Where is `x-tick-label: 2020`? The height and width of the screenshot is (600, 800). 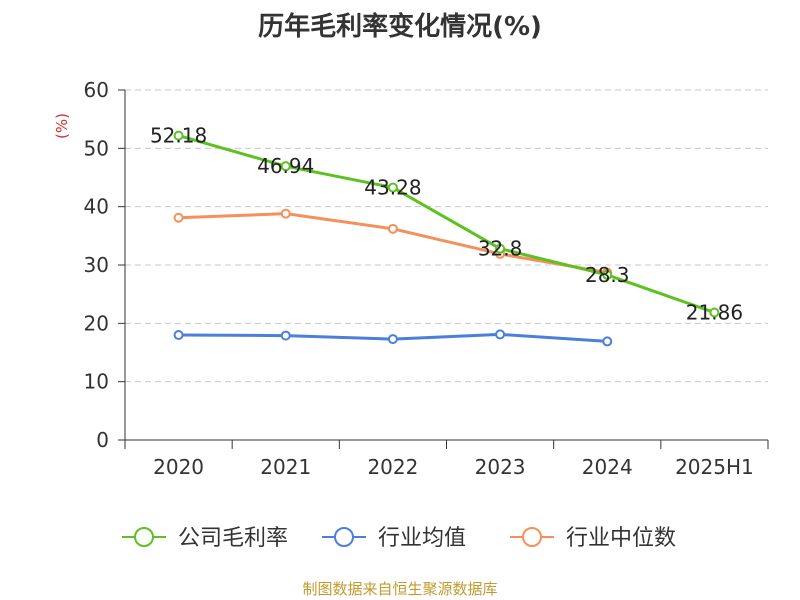 x-tick-label: 2020 is located at coordinates (178, 467).